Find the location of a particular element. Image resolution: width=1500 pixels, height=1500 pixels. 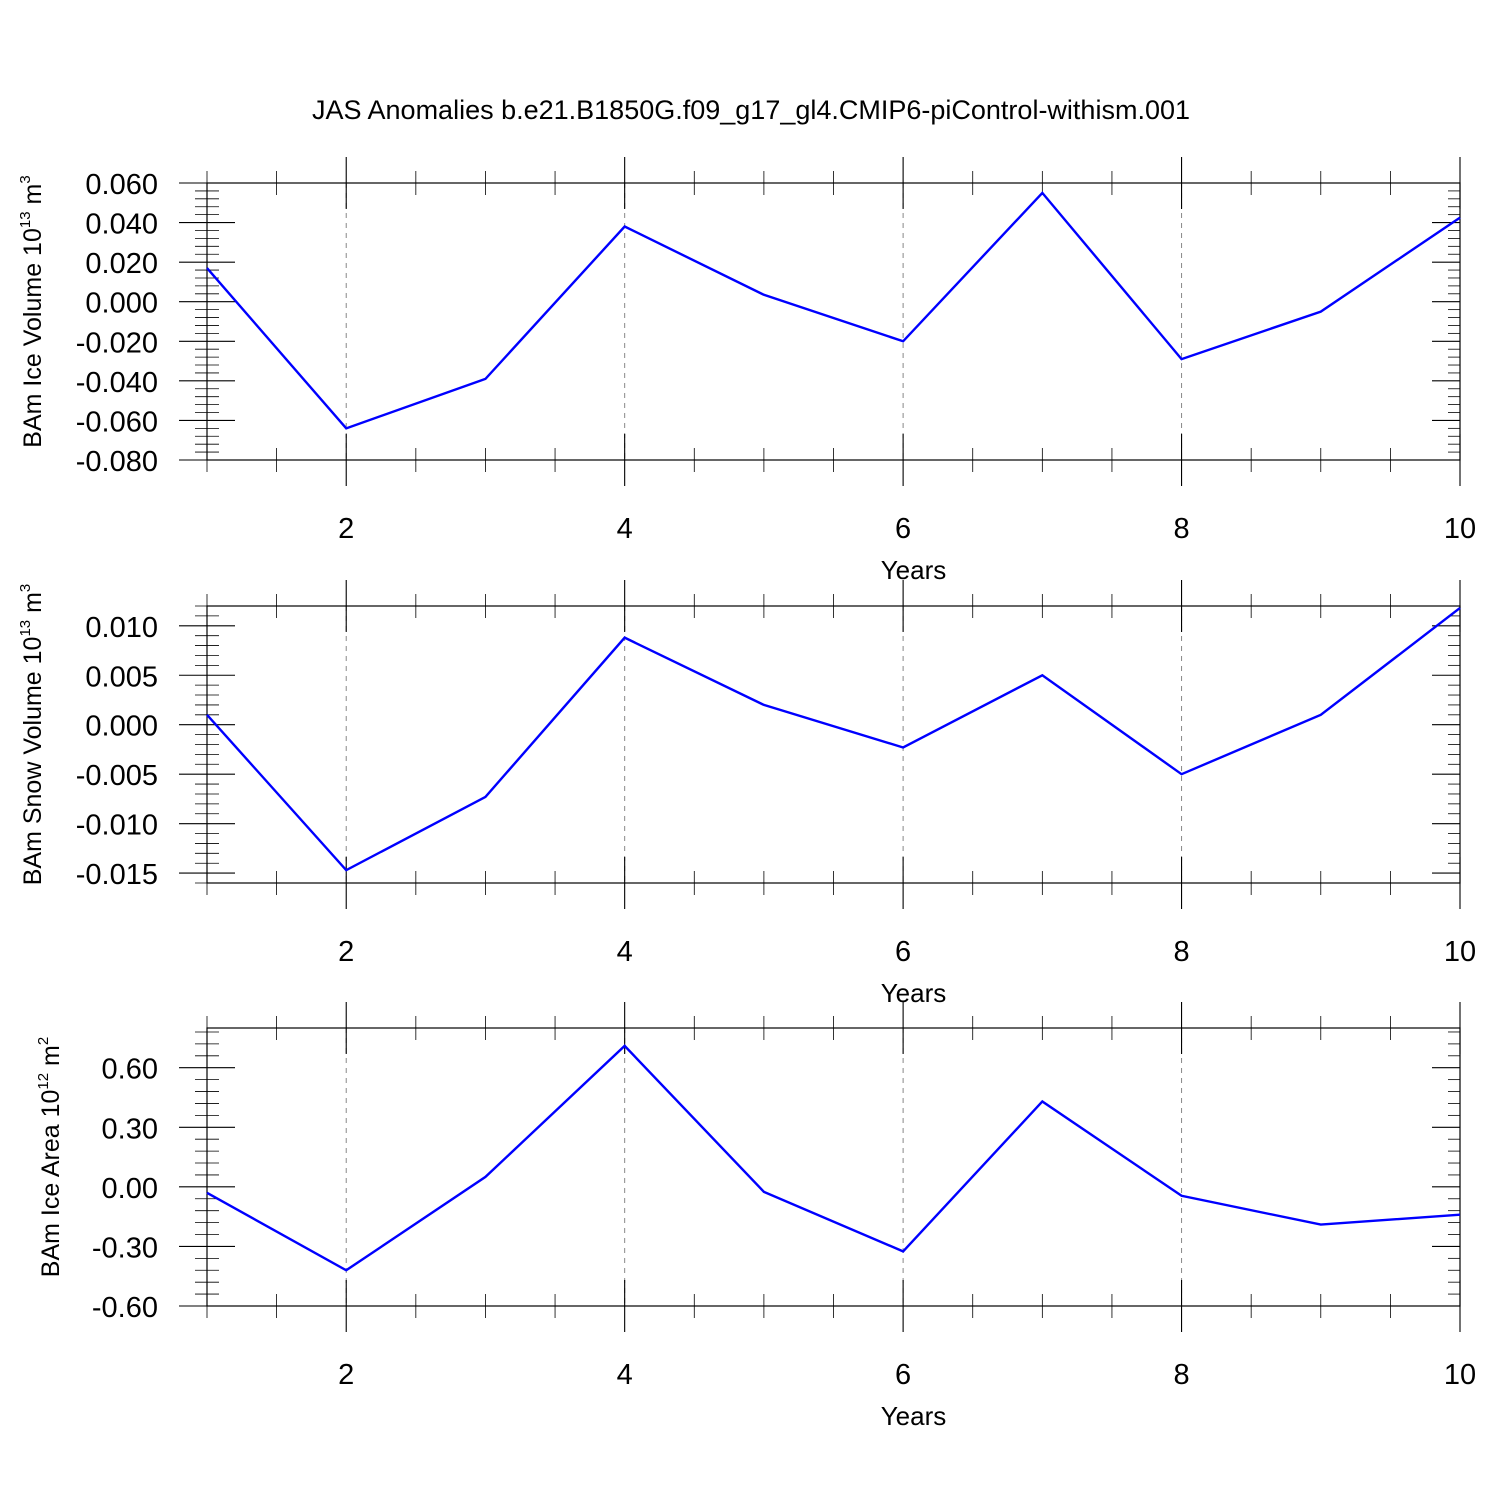

y-tick-label: -0.30 is located at coordinates (125, 1248).